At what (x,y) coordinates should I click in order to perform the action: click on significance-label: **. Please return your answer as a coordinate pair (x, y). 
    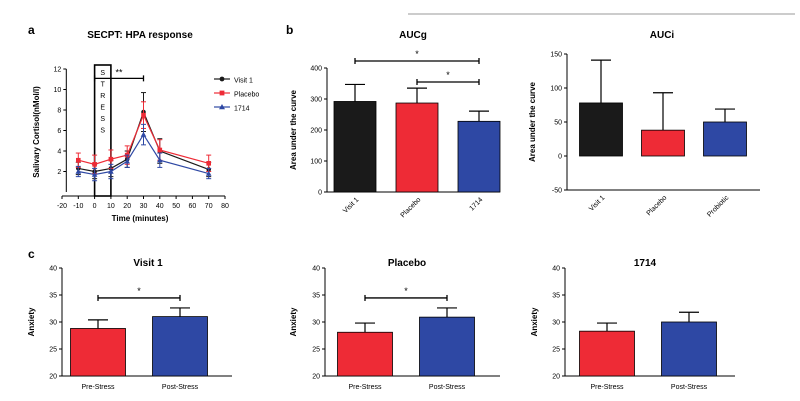
    Looking at the image, I should click on (120, 72).